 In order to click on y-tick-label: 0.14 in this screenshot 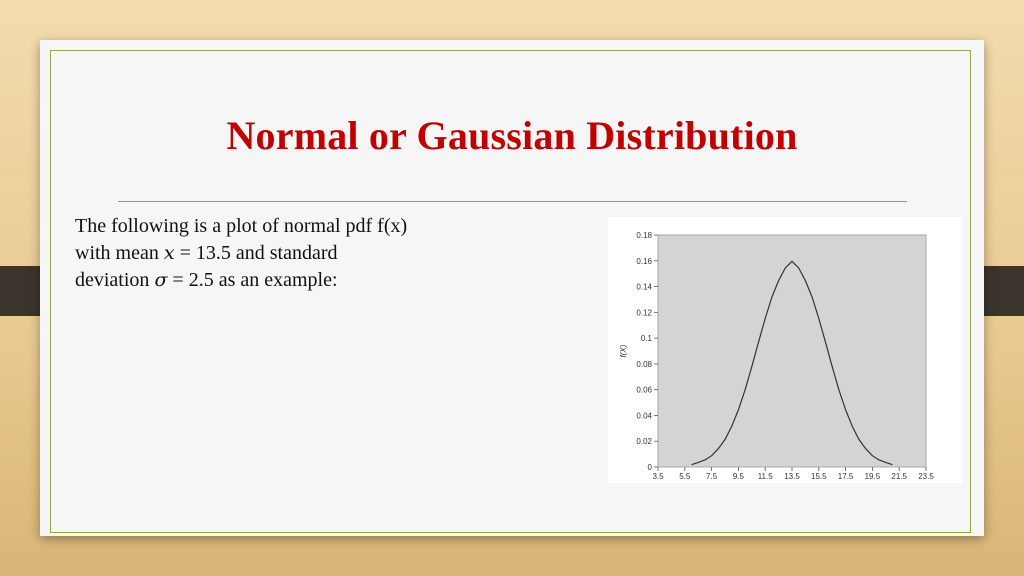, I will do `click(644, 287)`.